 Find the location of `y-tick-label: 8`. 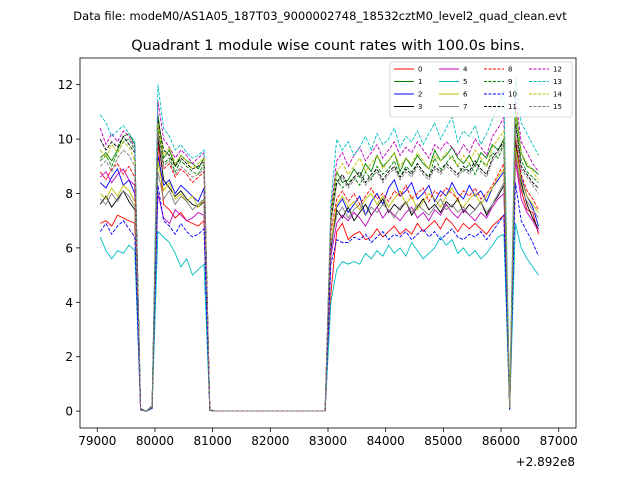

y-tick-label: 8 is located at coordinates (69, 194).